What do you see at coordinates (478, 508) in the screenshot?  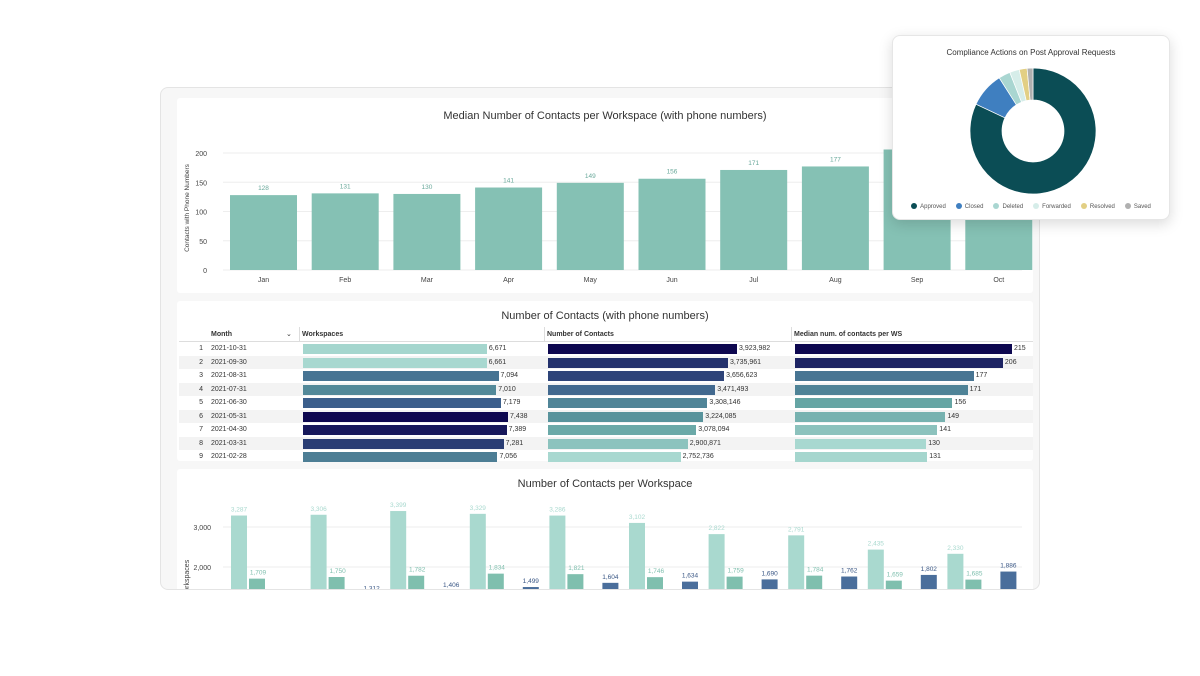 I see `data-label: 3,329` at bounding box center [478, 508].